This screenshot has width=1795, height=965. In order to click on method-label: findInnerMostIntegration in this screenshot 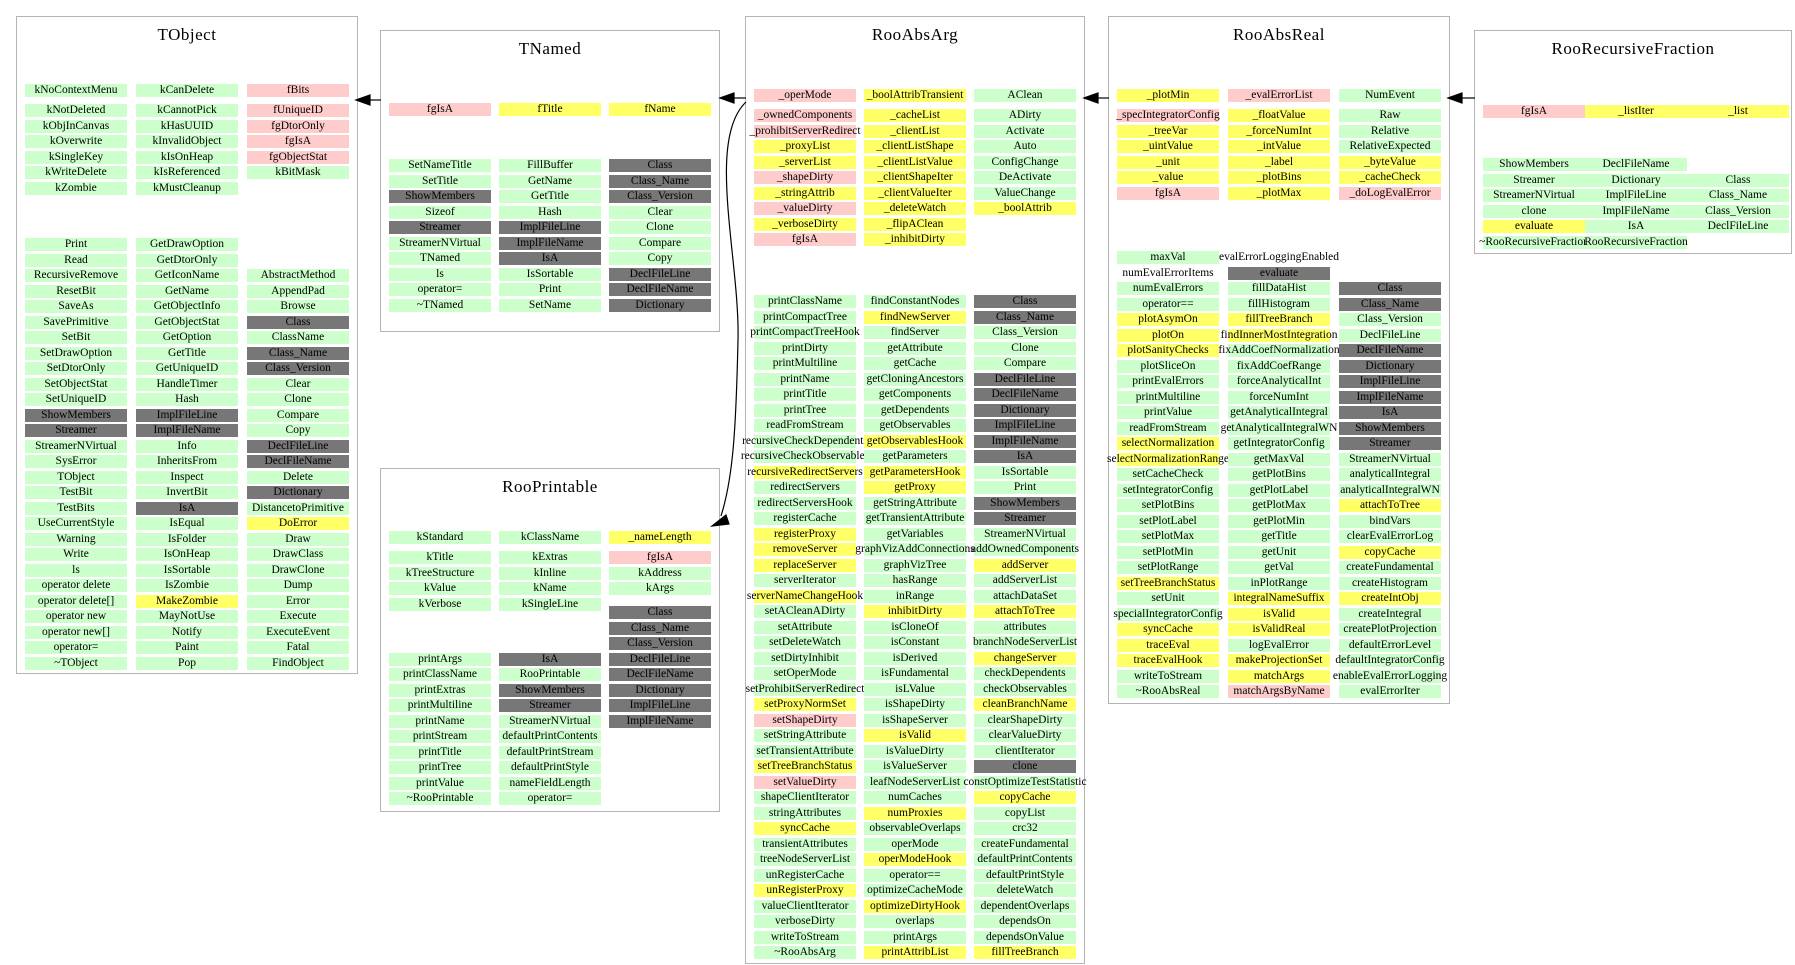, I will do `click(1279, 334)`.